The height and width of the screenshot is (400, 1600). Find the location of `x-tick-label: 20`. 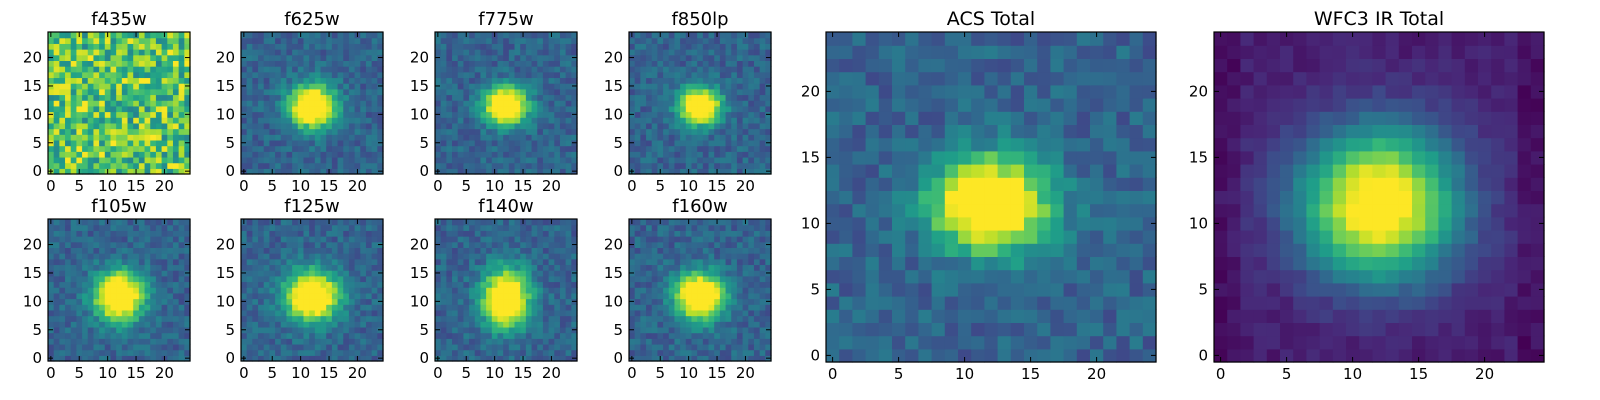

x-tick-label: 20 is located at coordinates (551, 186).